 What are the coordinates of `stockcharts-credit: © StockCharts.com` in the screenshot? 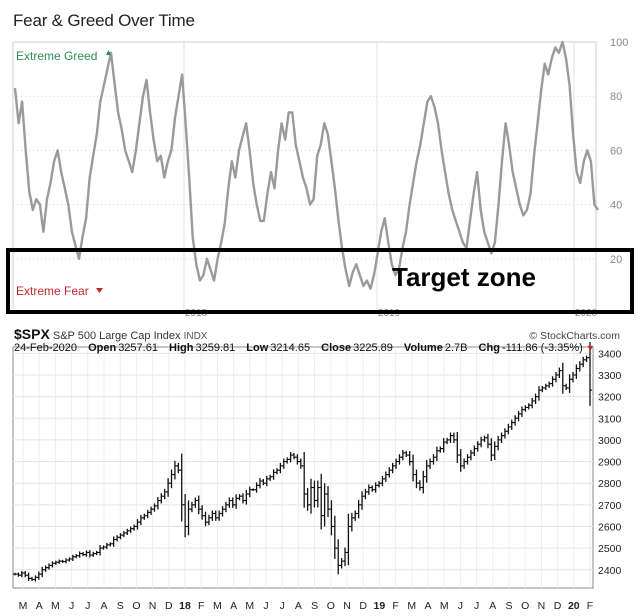 It's located at (574, 336).